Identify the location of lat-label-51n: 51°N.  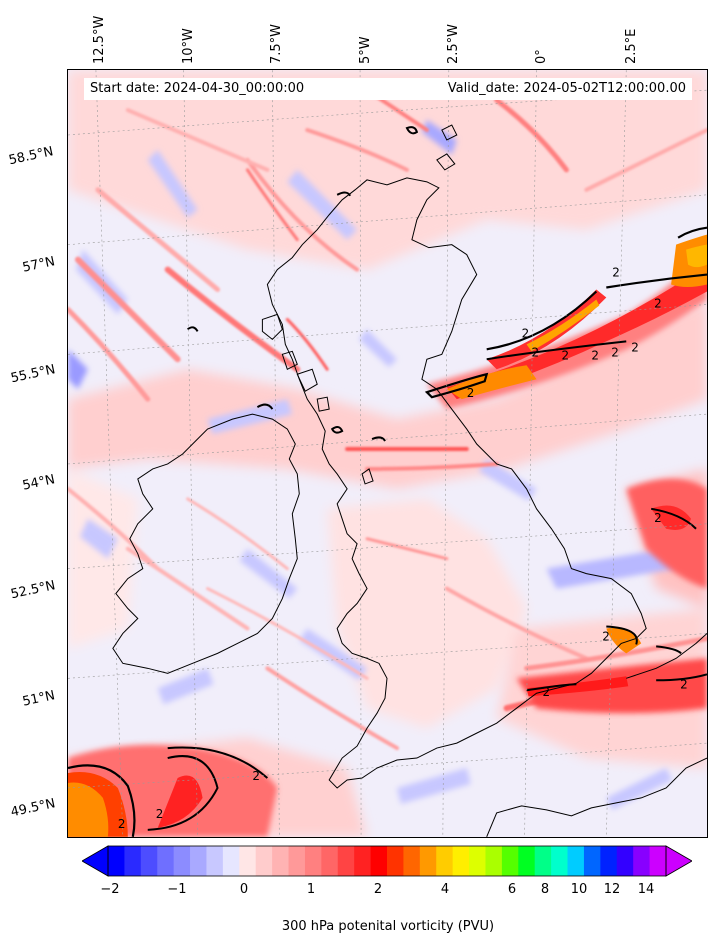
(39, 699).